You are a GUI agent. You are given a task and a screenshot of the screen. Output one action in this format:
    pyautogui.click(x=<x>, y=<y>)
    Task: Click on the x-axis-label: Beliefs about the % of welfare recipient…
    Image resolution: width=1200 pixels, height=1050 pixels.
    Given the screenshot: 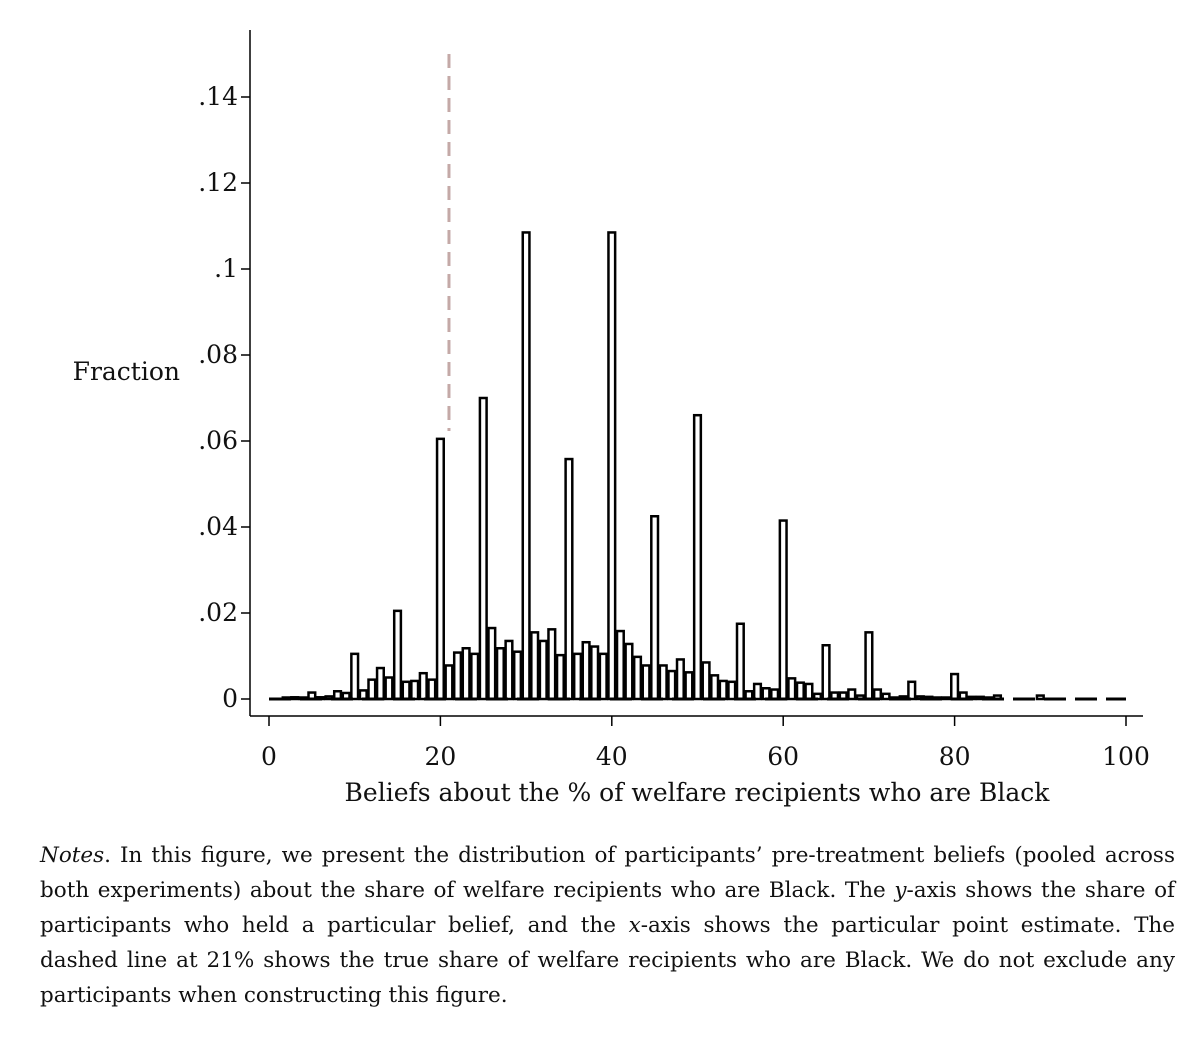 What is the action you would take?
    pyautogui.click(x=698, y=792)
    